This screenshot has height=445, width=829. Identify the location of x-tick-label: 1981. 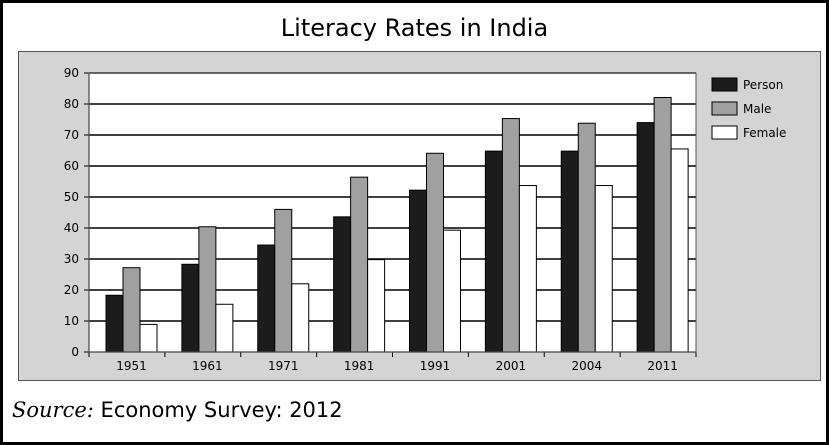
(359, 366).